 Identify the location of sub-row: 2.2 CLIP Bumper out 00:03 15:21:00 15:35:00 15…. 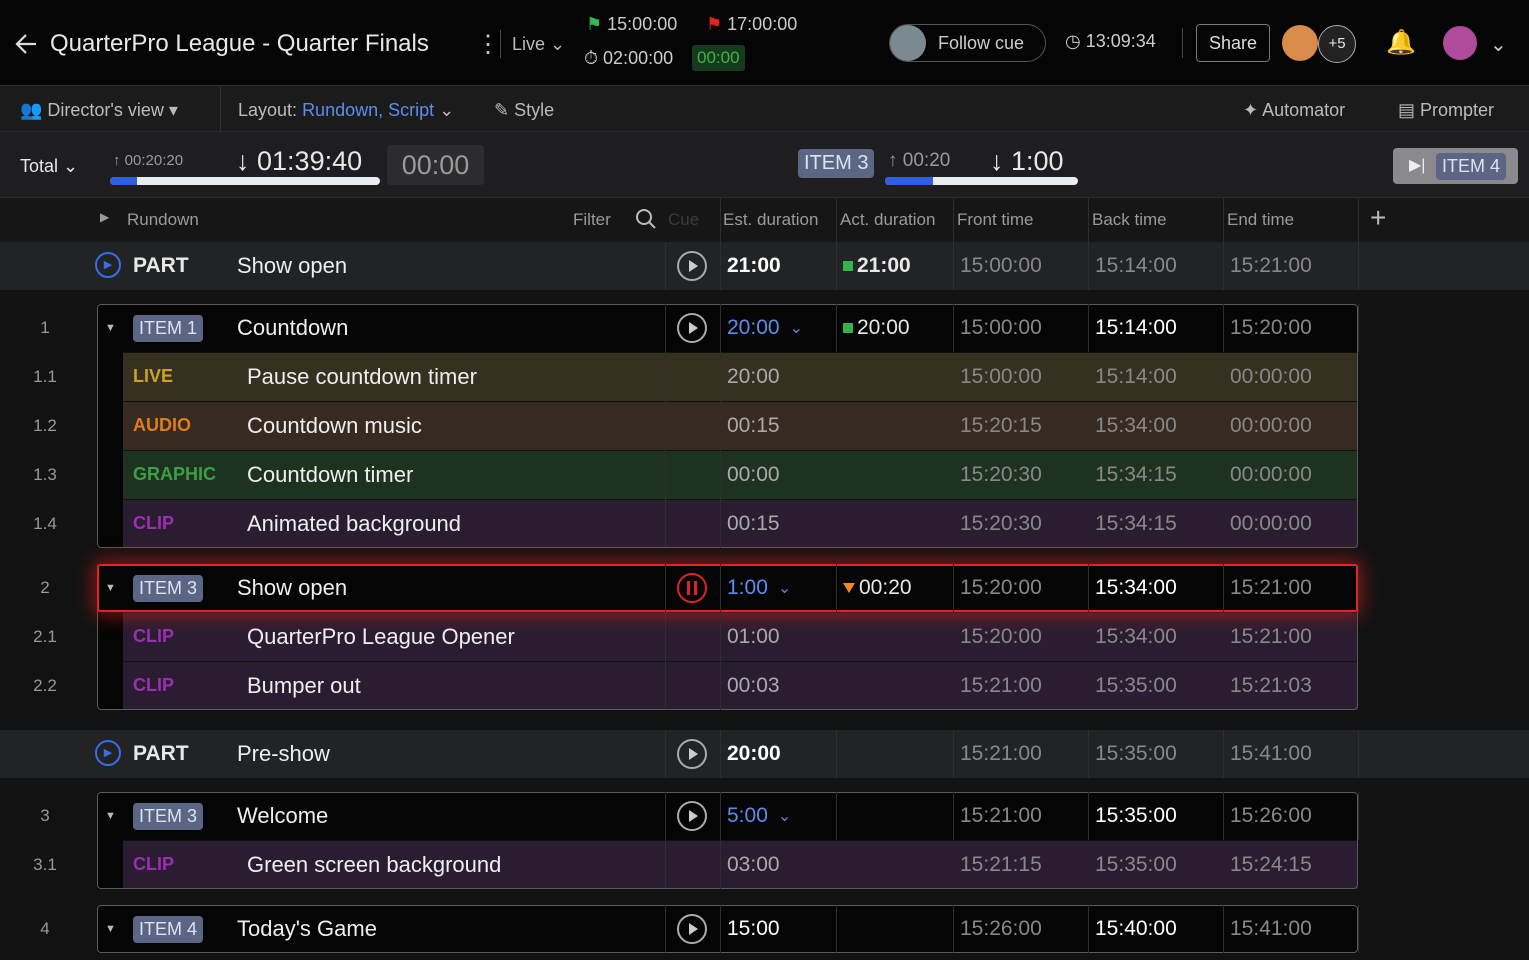
(764, 685).